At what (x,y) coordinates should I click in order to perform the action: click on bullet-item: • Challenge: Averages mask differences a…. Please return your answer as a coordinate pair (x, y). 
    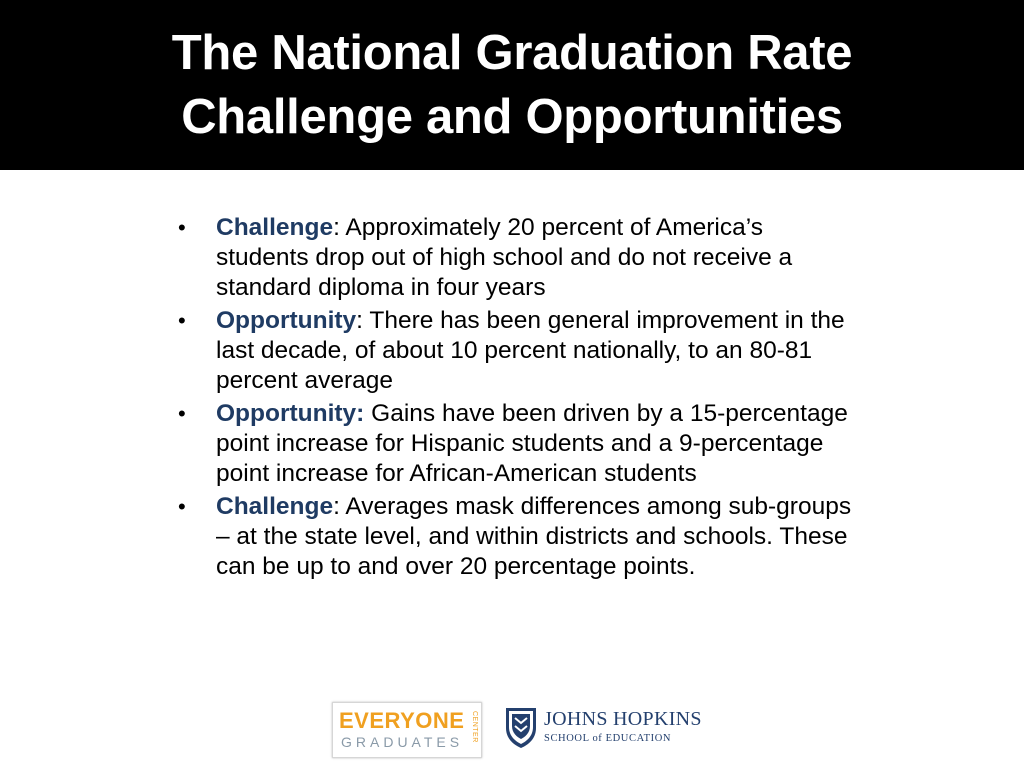
    Looking at the image, I should click on (516, 537).